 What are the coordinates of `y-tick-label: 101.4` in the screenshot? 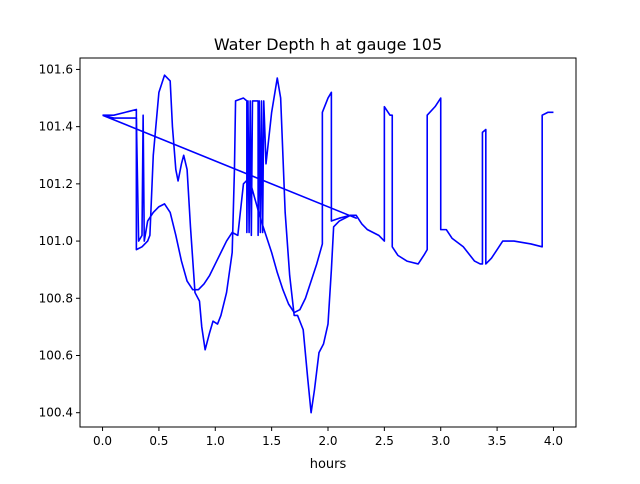 It's located at (56, 127).